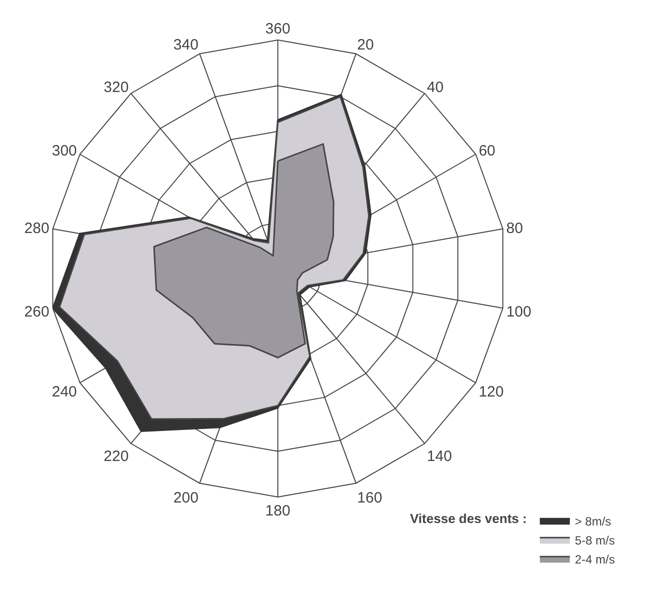 The height and width of the screenshot is (607, 660). What do you see at coordinates (185, 45) in the screenshot?
I see `spoke-label: 340` at bounding box center [185, 45].